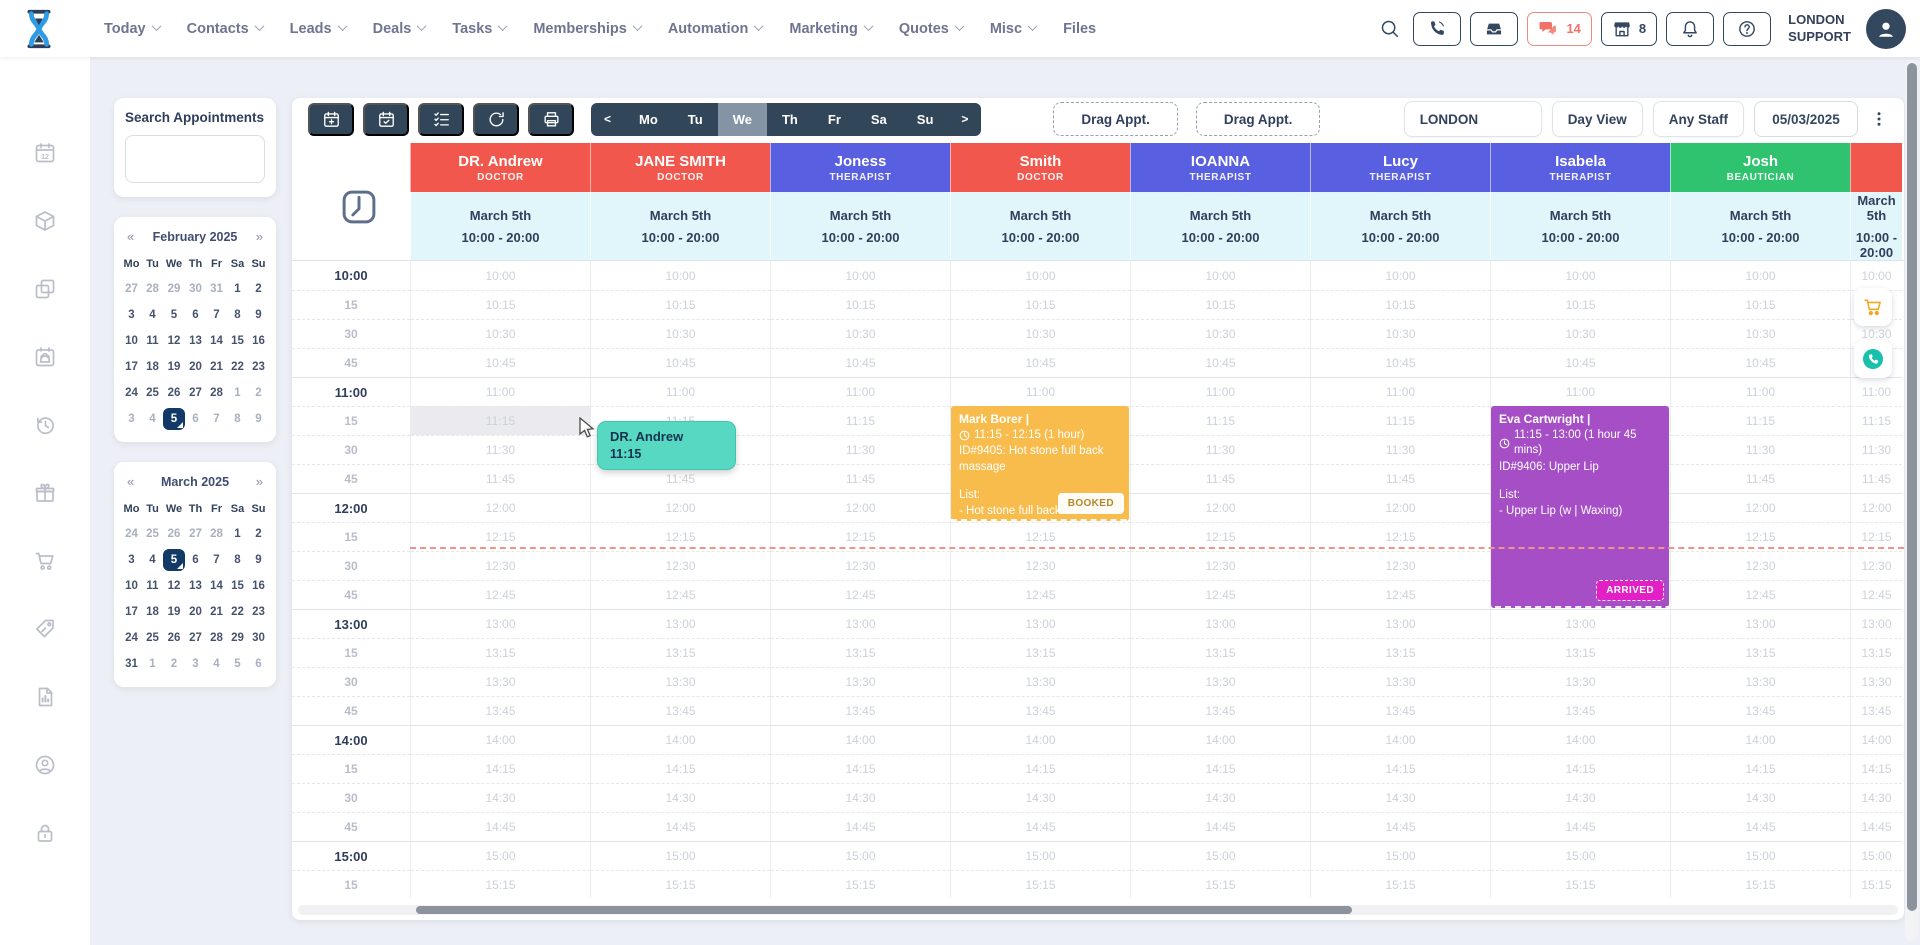 The width and height of the screenshot is (1920, 945). Describe the element at coordinates (259, 481) in the screenshot. I see `next-month-button: »` at that location.